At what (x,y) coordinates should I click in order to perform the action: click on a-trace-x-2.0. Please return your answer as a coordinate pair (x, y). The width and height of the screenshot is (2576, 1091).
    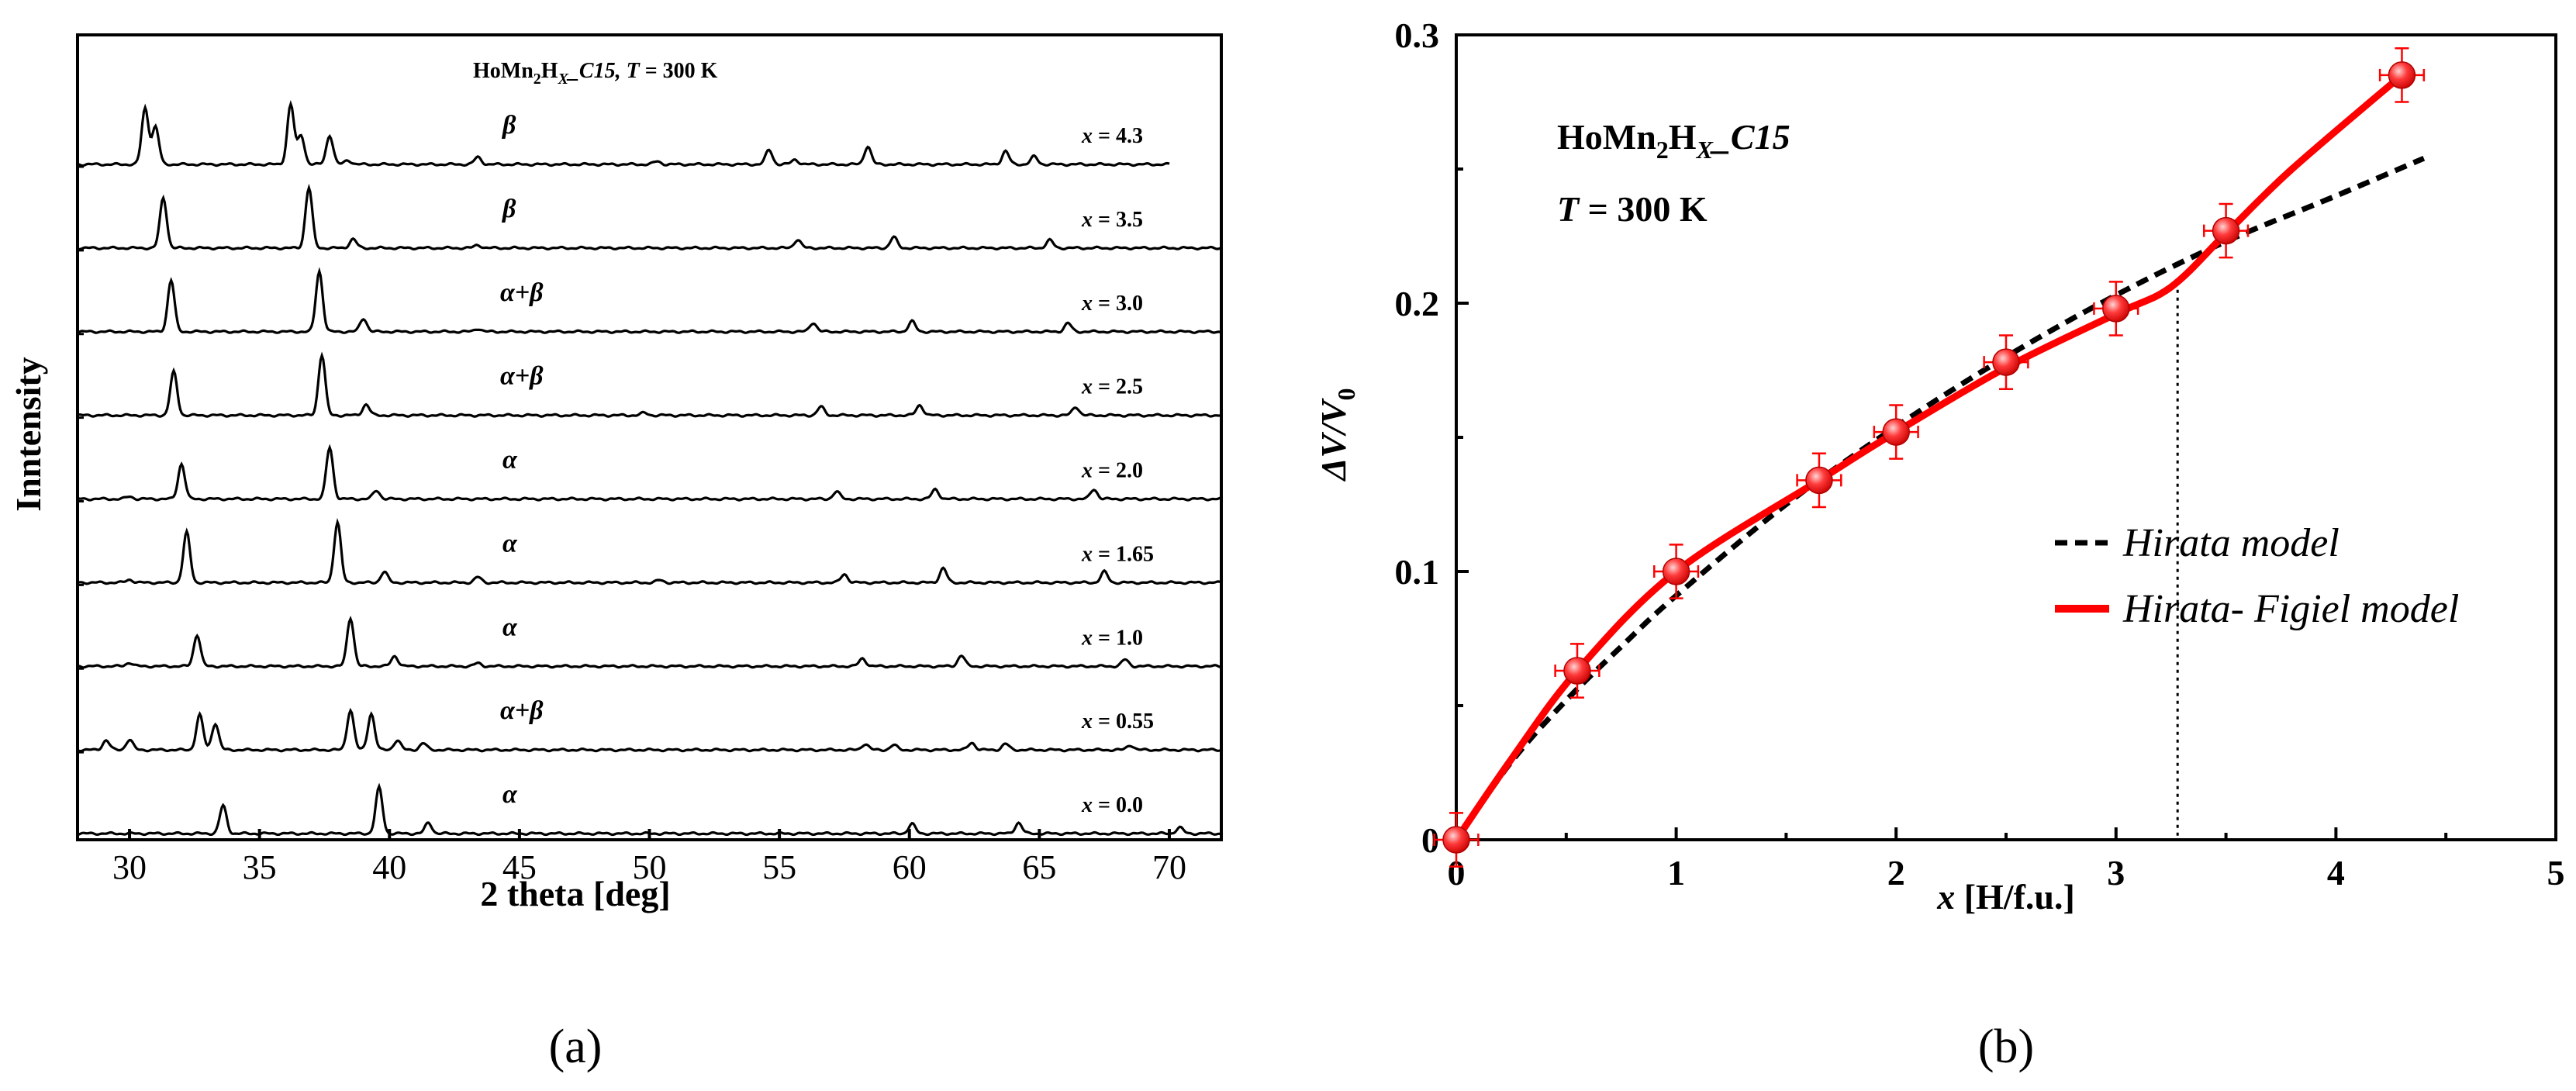
    Looking at the image, I should click on (649, 473).